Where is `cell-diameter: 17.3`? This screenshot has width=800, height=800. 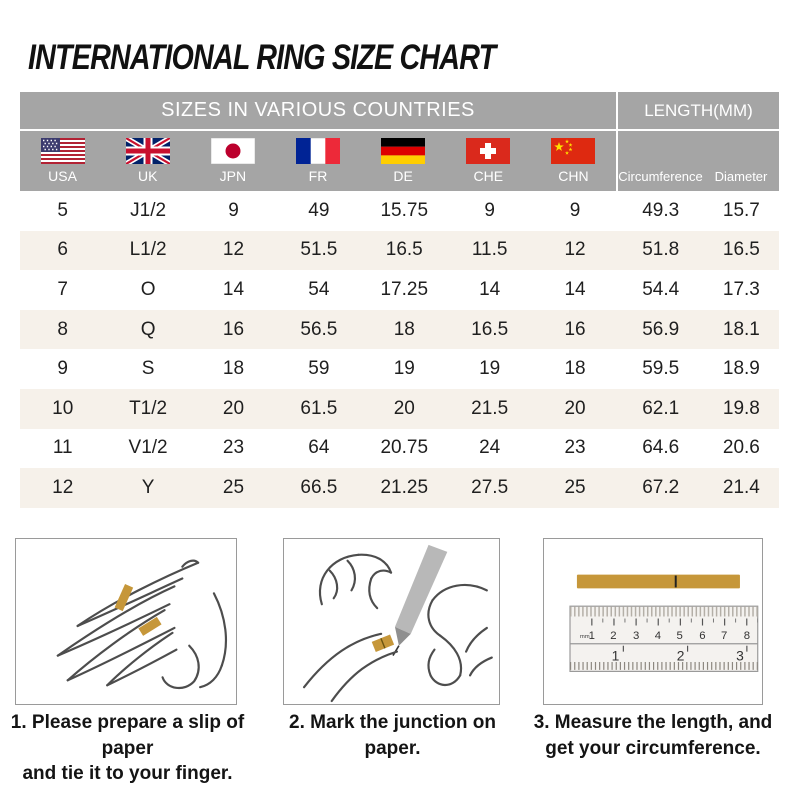
cell-diameter: 17.3 is located at coordinates (741, 289).